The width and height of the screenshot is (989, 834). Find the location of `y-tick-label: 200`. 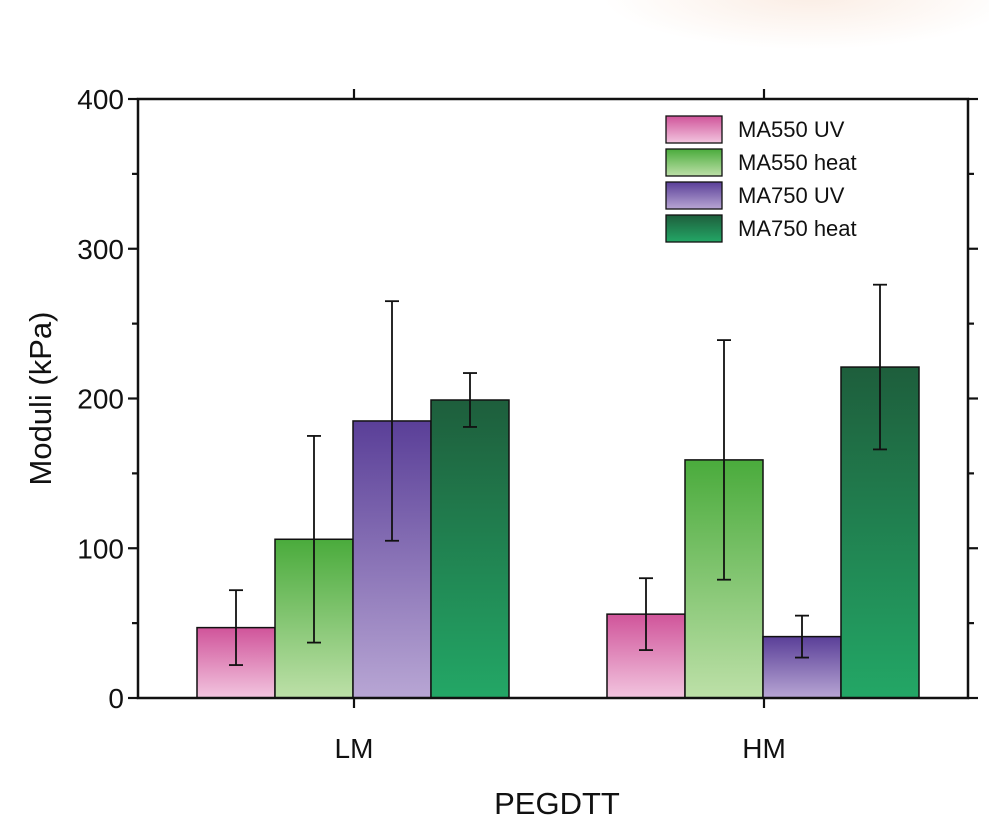

y-tick-label: 200 is located at coordinates (100, 399).